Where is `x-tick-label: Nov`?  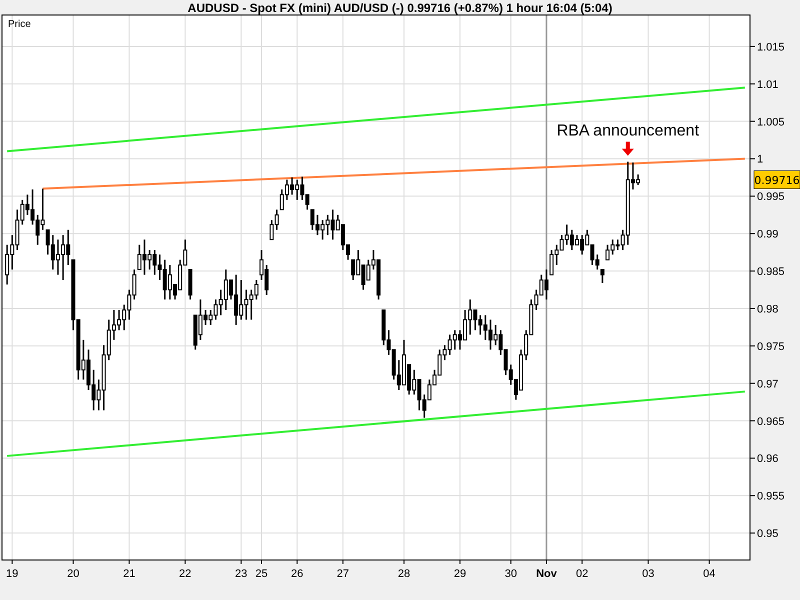 x-tick-label: Nov is located at coordinates (547, 574).